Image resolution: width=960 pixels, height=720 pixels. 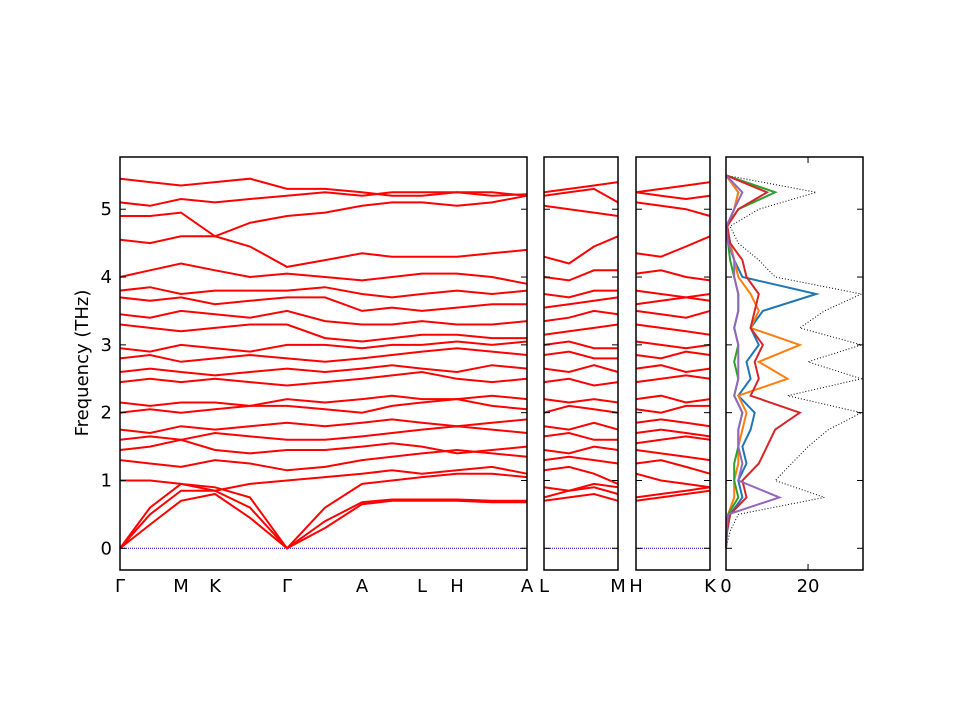 I want to click on y-axis-label: Frequency (THz), so click(x=82, y=363).